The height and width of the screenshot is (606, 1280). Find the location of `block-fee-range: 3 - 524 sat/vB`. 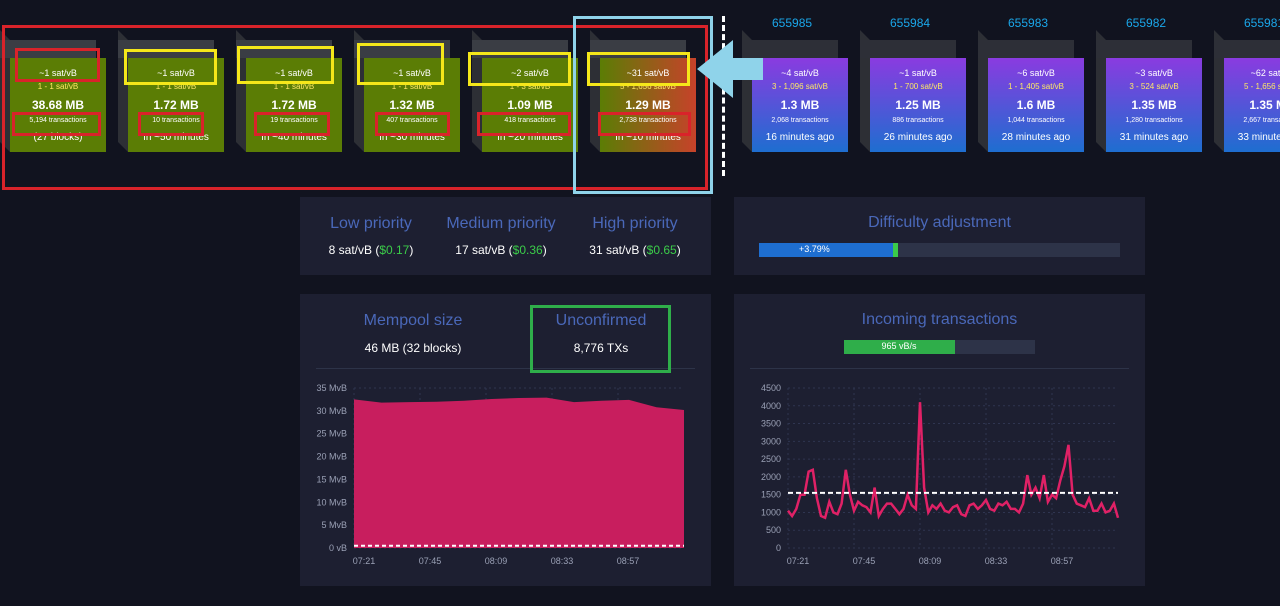

block-fee-range: 3 - 524 sat/vB is located at coordinates (1154, 86).